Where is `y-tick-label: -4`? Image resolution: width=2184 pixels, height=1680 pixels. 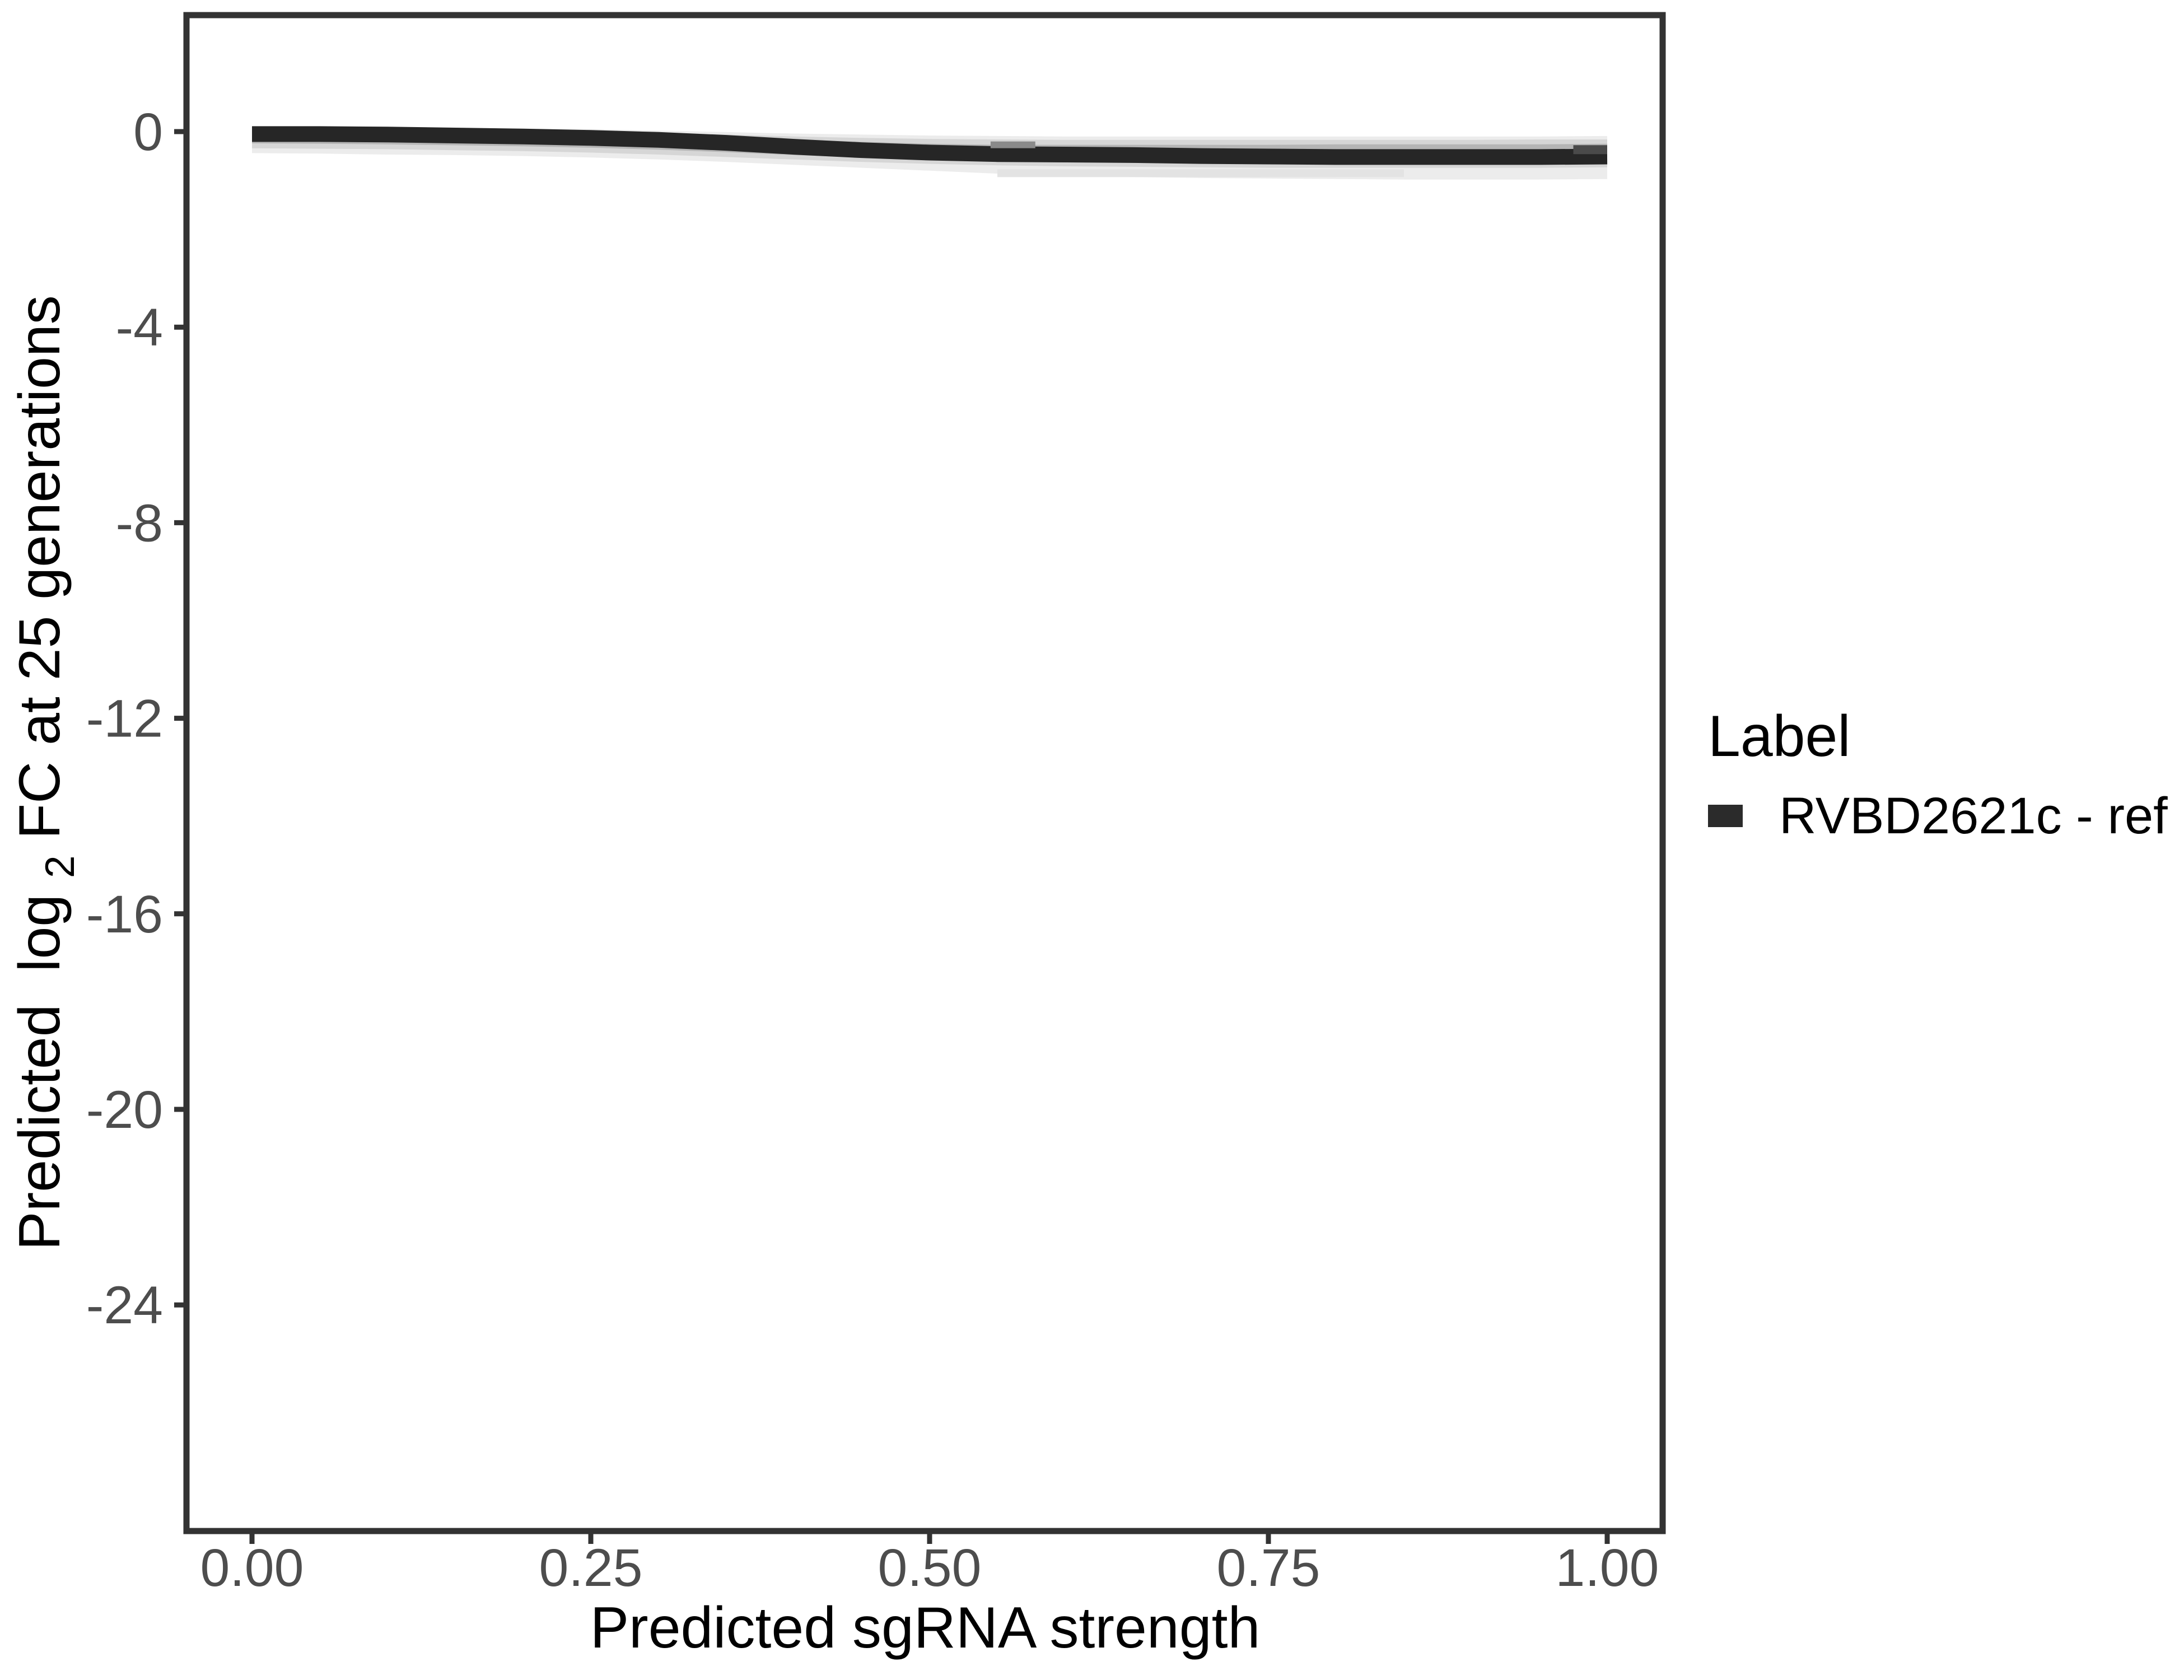 y-tick-label: -4 is located at coordinates (140, 327).